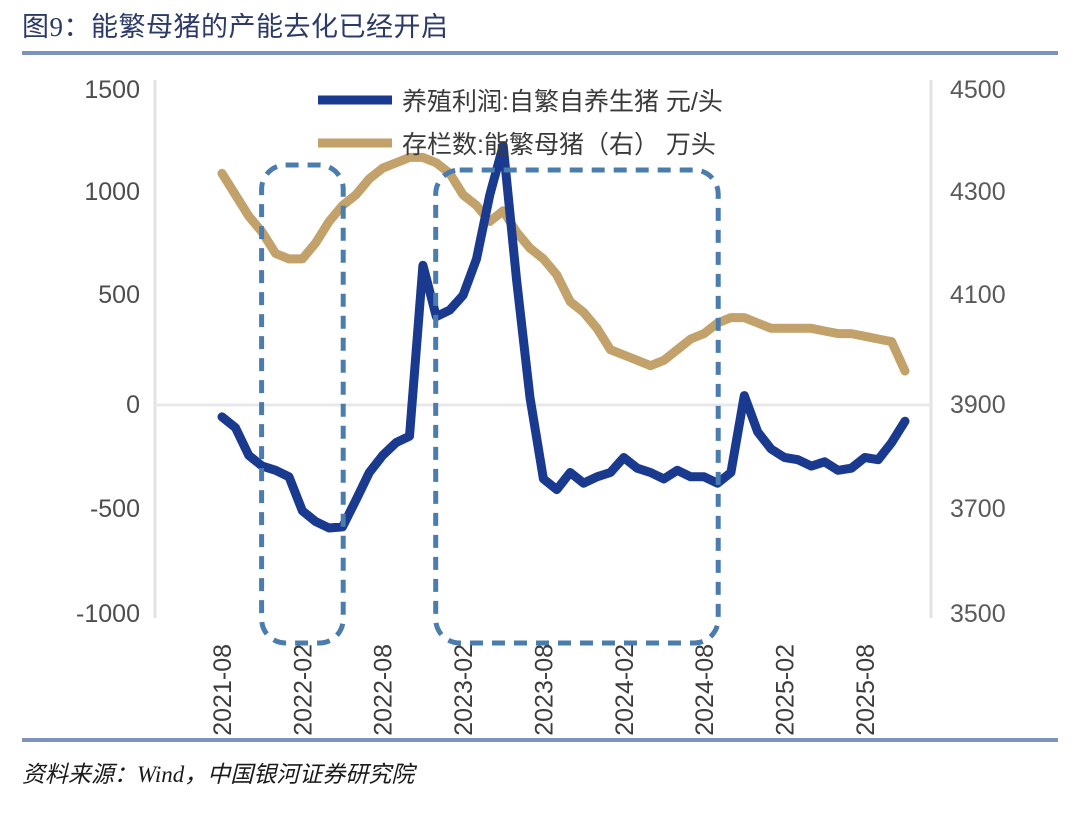 This screenshot has height=828, width=1080. What do you see at coordinates (978, 295) in the screenshot?
I see `y-right-tick: 4100` at bounding box center [978, 295].